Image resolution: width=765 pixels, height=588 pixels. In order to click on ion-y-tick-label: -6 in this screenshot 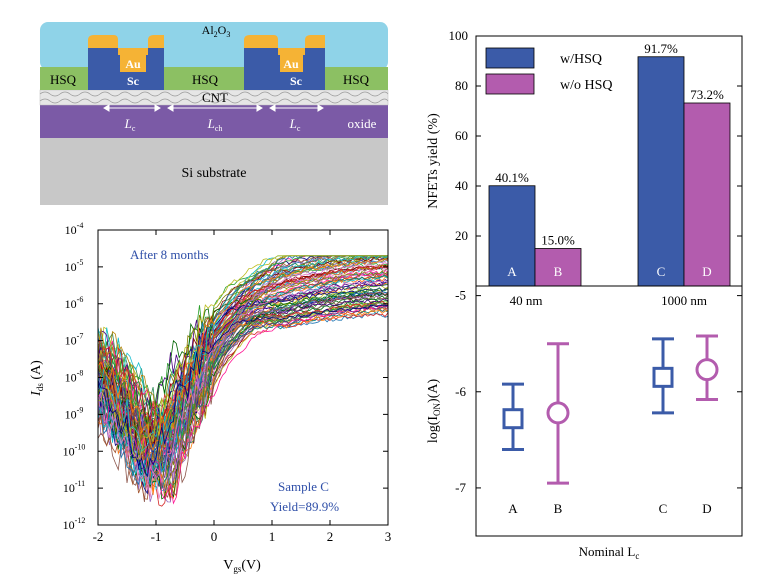, I will do `click(460, 391)`.